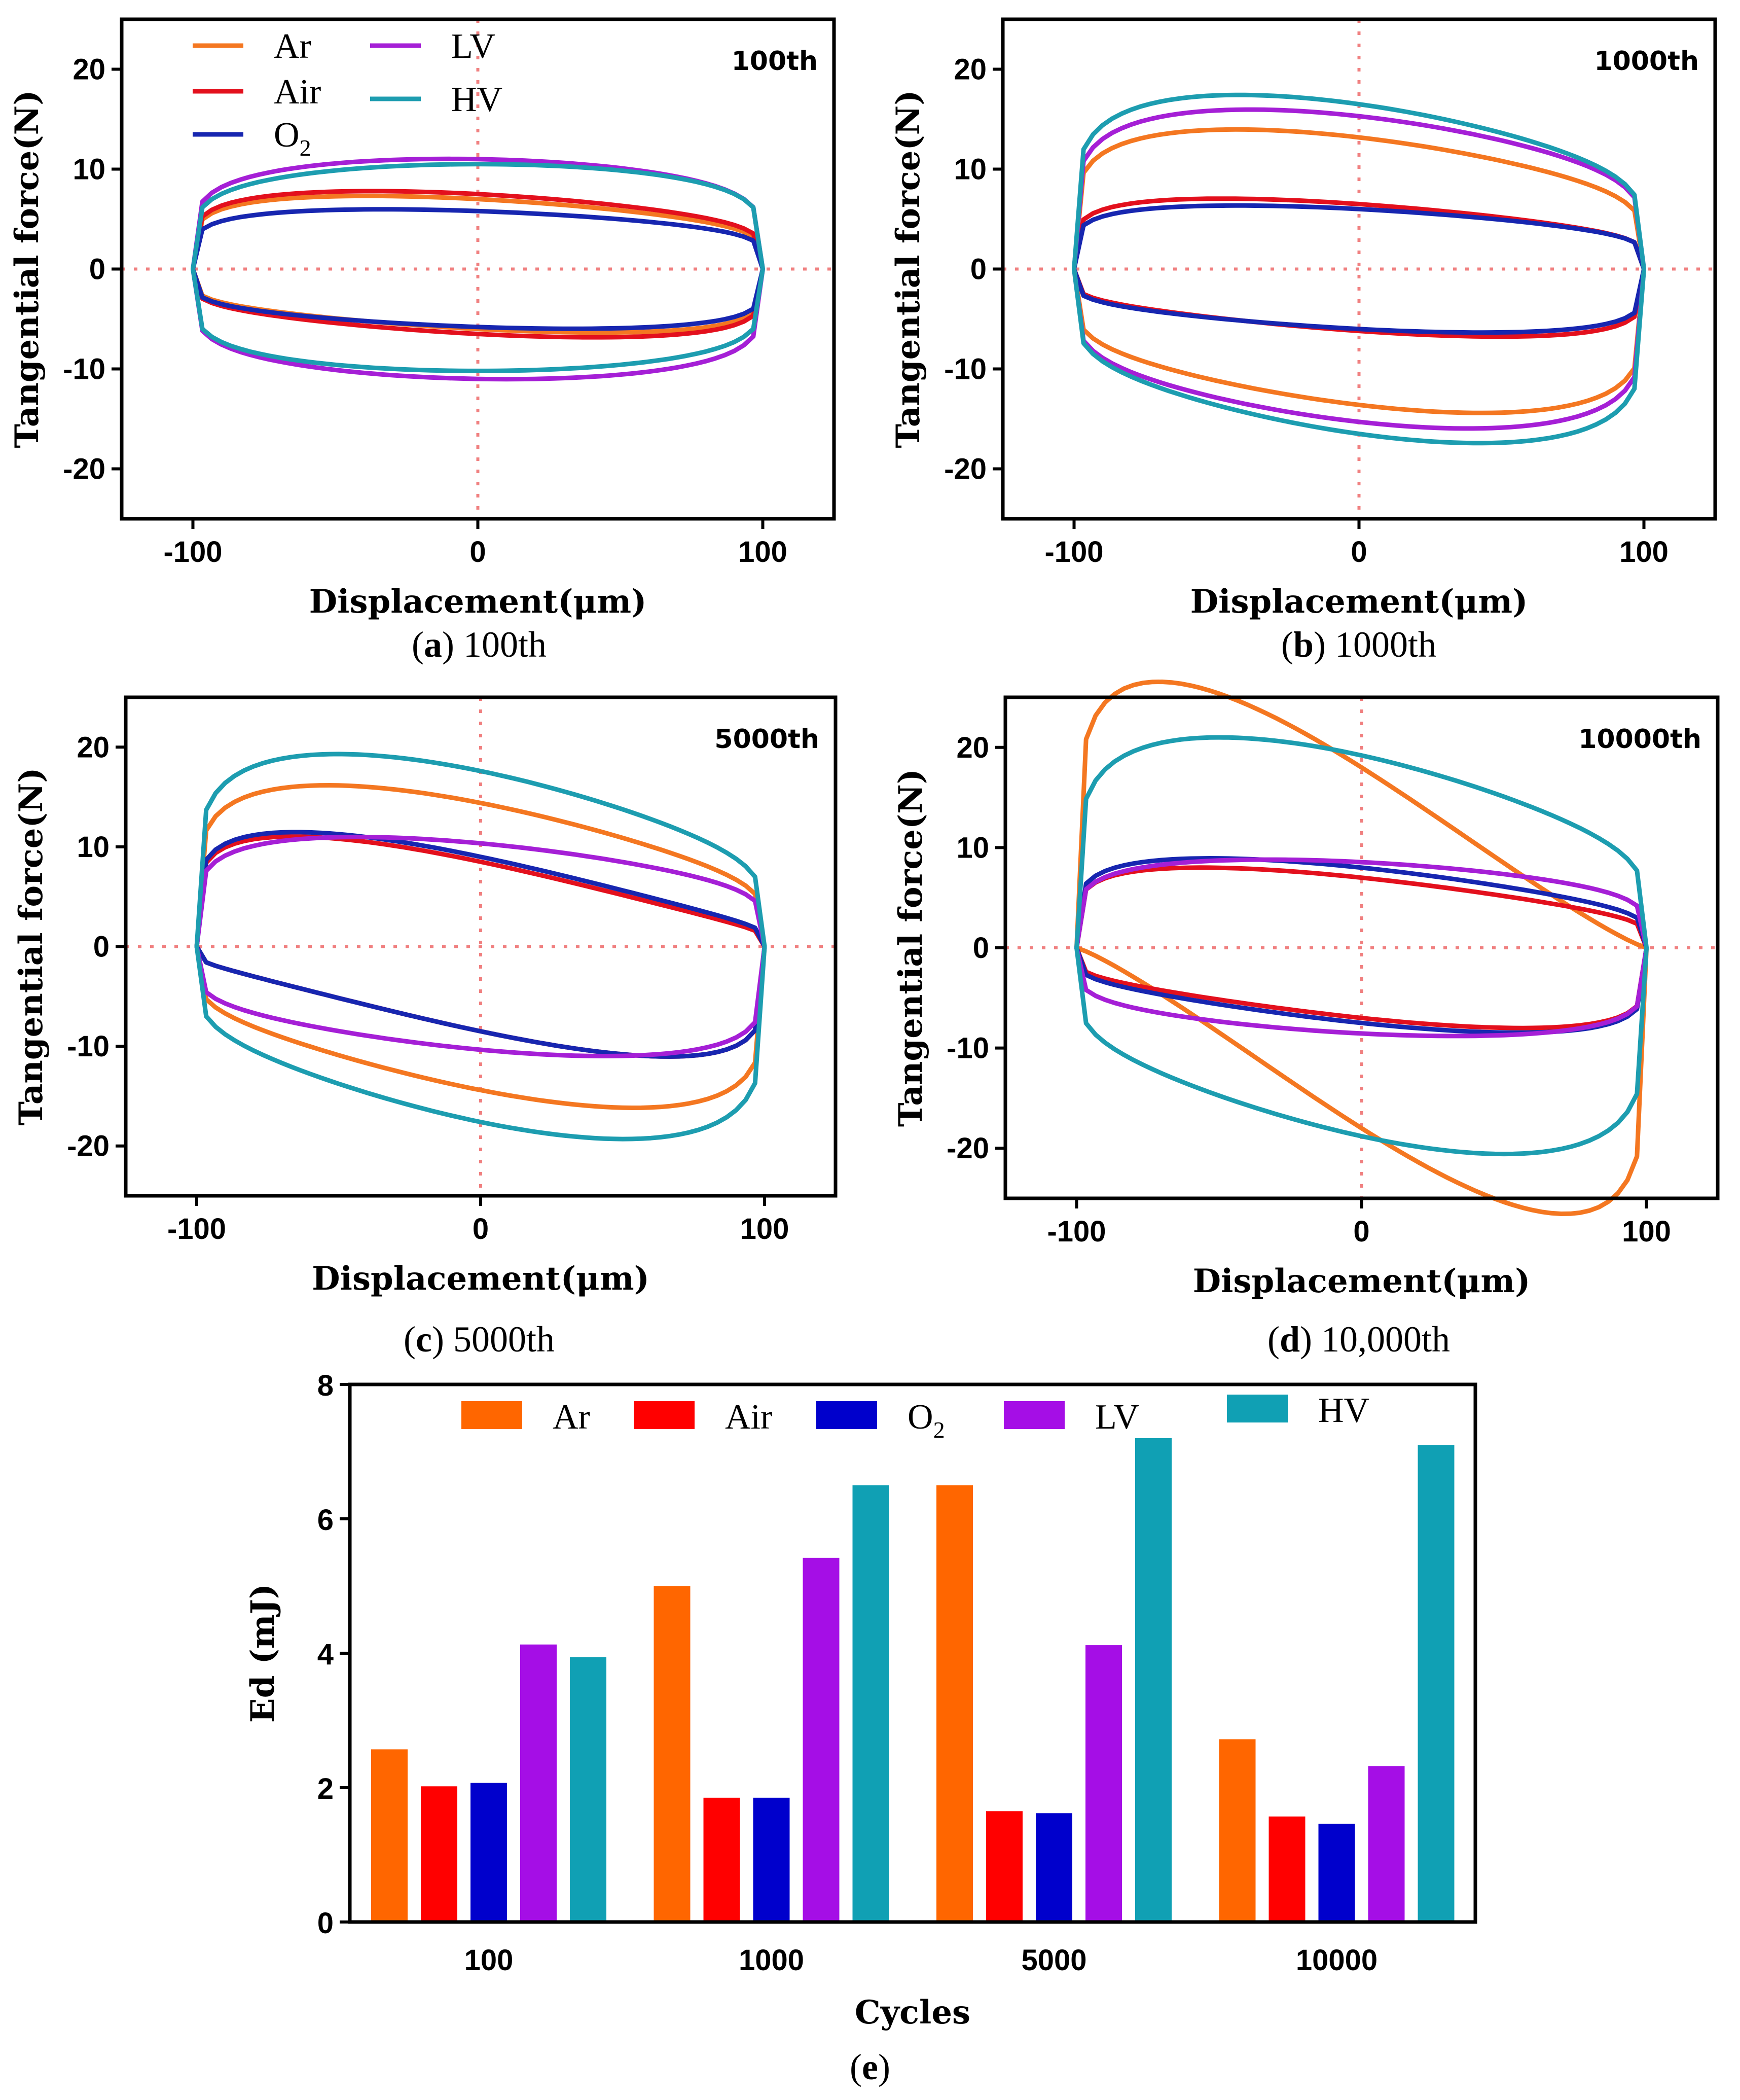 The image size is (1740, 2100). What do you see at coordinates (846, 1415) in the screenshot?
I see `legend-swatch-o2` at bounding box center [846, 1415].